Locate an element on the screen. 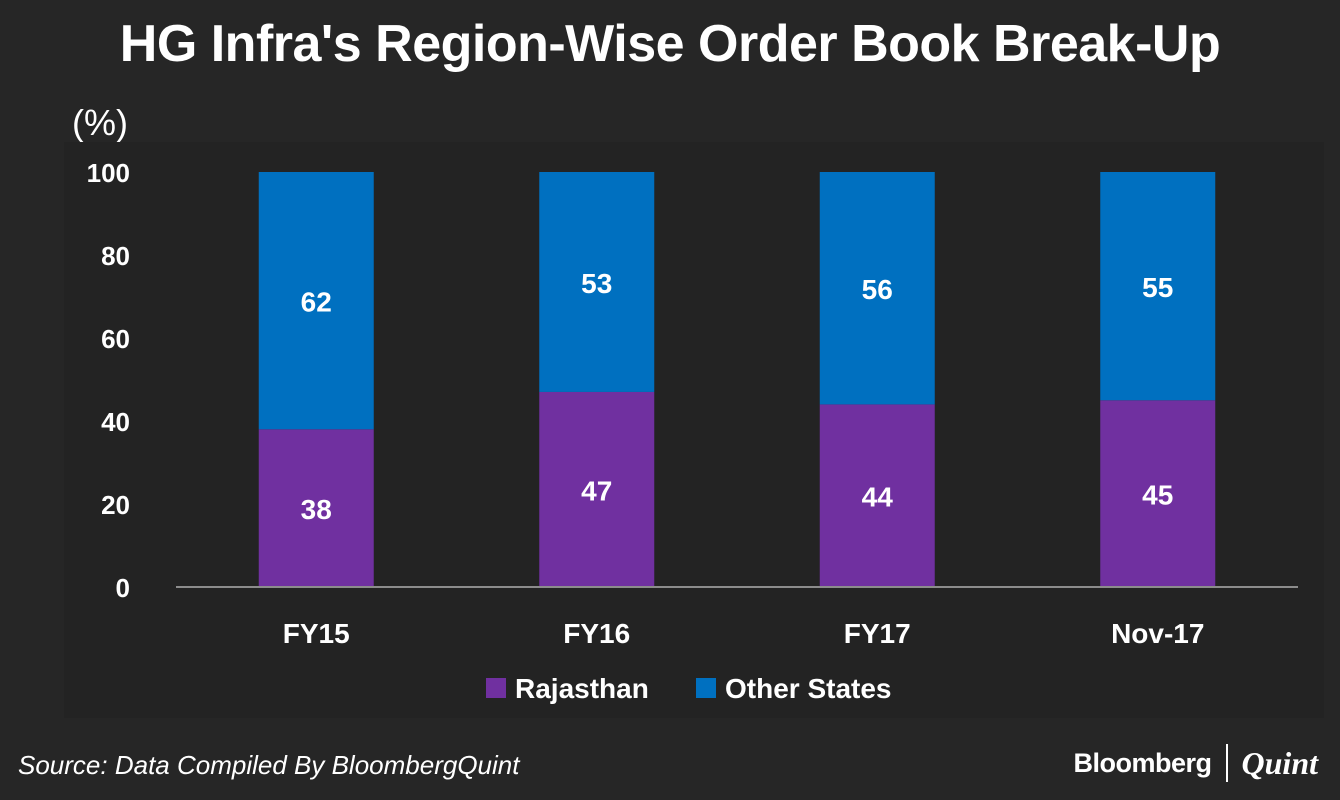 The width and height of the screenshot is (1340, 800). data-label: 55 is located at coordinates (1157, 287).